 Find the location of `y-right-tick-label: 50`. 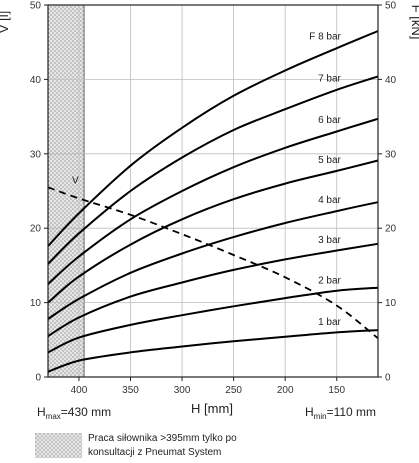

y-right-tick-label: 50 is located at coordinates (391, 6).